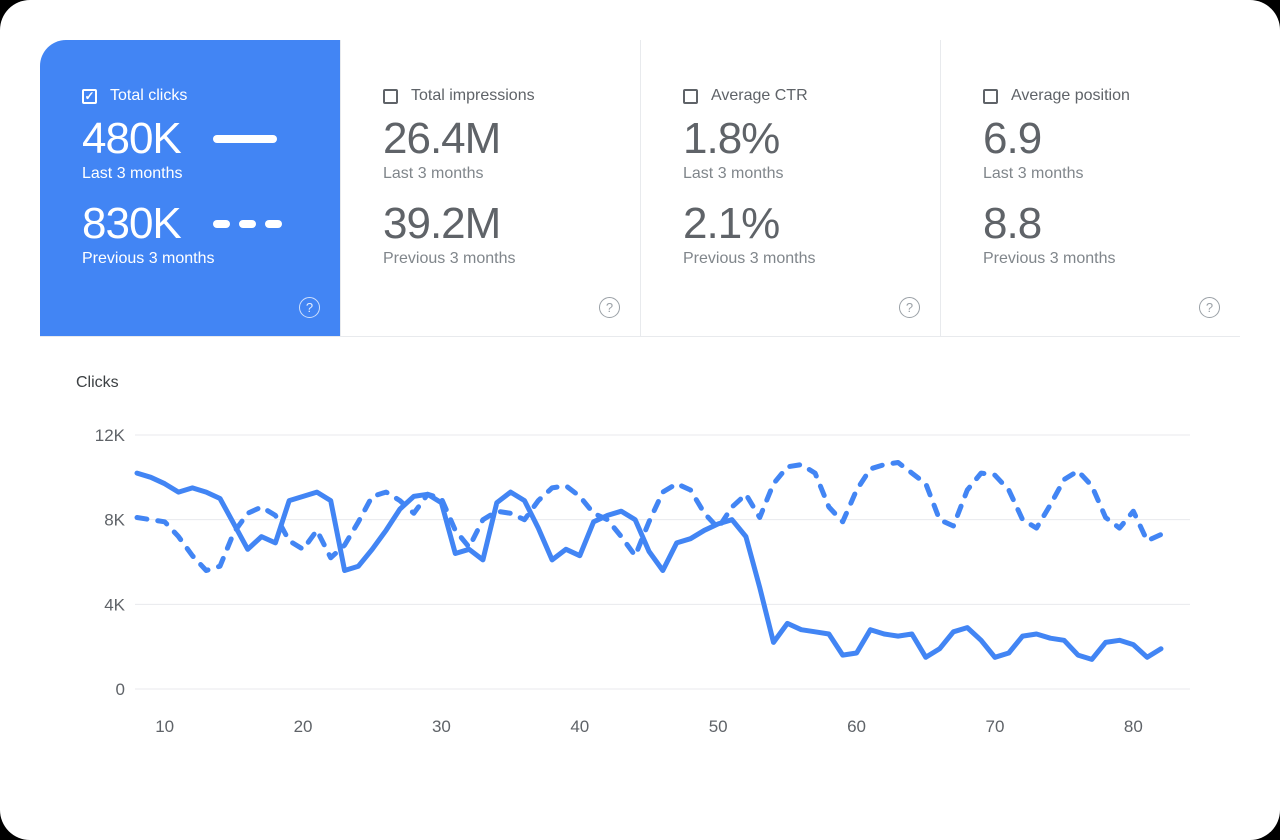  I want to click on current-value-row: 1.8%, so click(811, 138).